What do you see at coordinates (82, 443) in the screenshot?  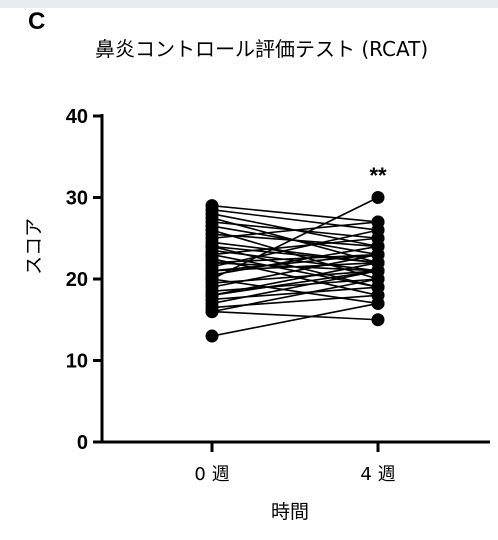 I see `y-tick-label-0: 0` at bounding box center [82, 443].